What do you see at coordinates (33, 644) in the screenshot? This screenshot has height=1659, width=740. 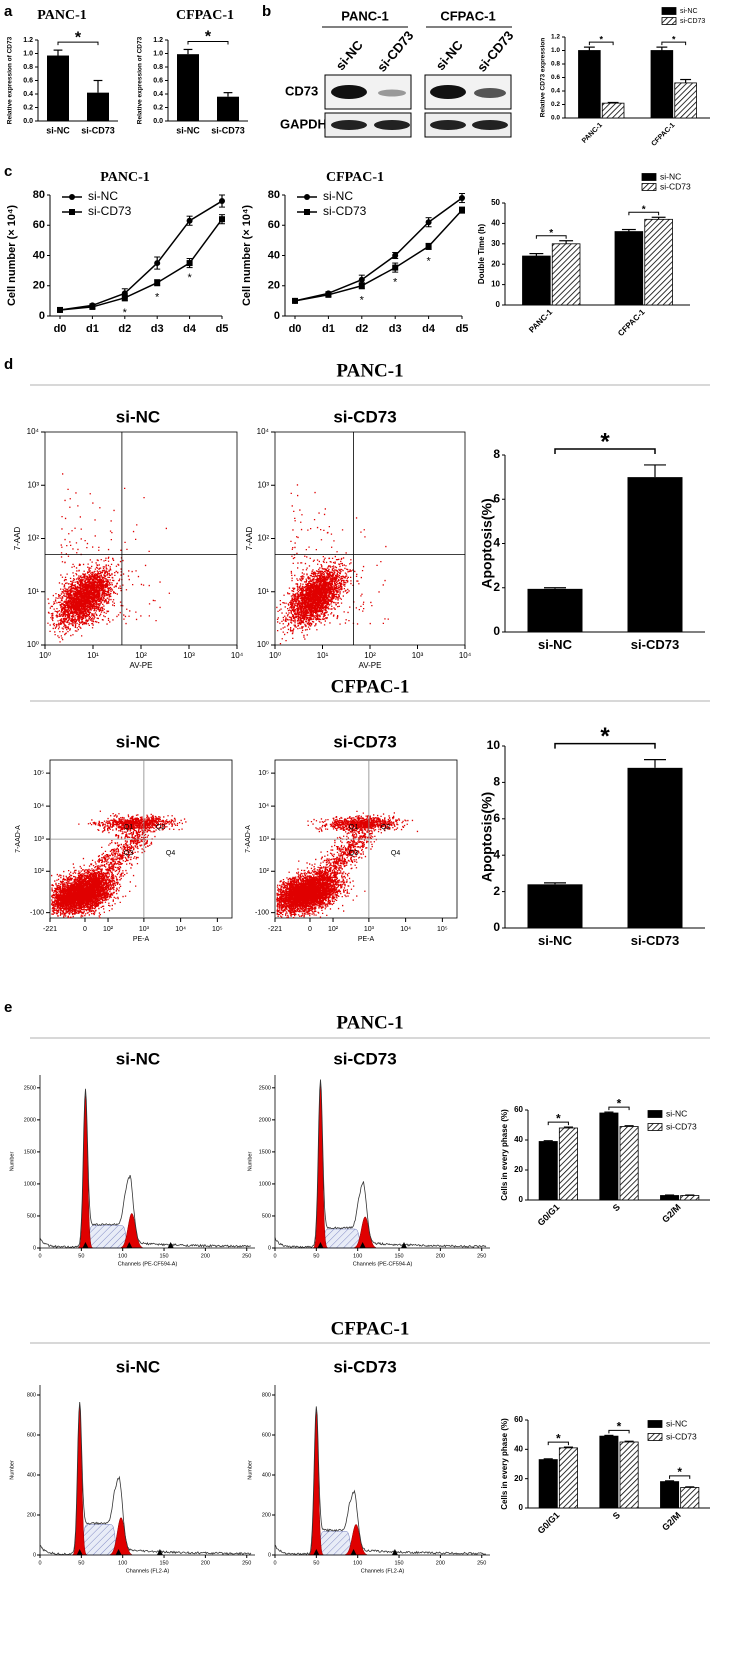 I see `y-tick-label: 10⁰` at bounding box center [33, 644].